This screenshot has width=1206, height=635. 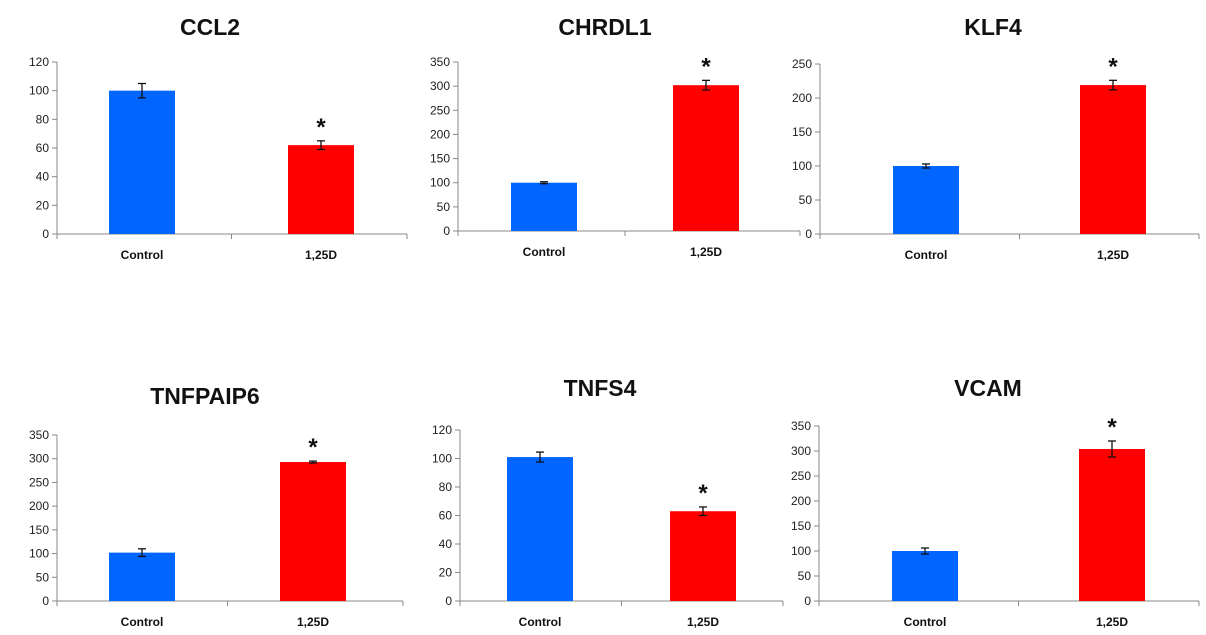 What do you see at coordinates (600, 388) in the screenshot?
I see `chart-title: TNFS4` at bounding box center [600, 388].